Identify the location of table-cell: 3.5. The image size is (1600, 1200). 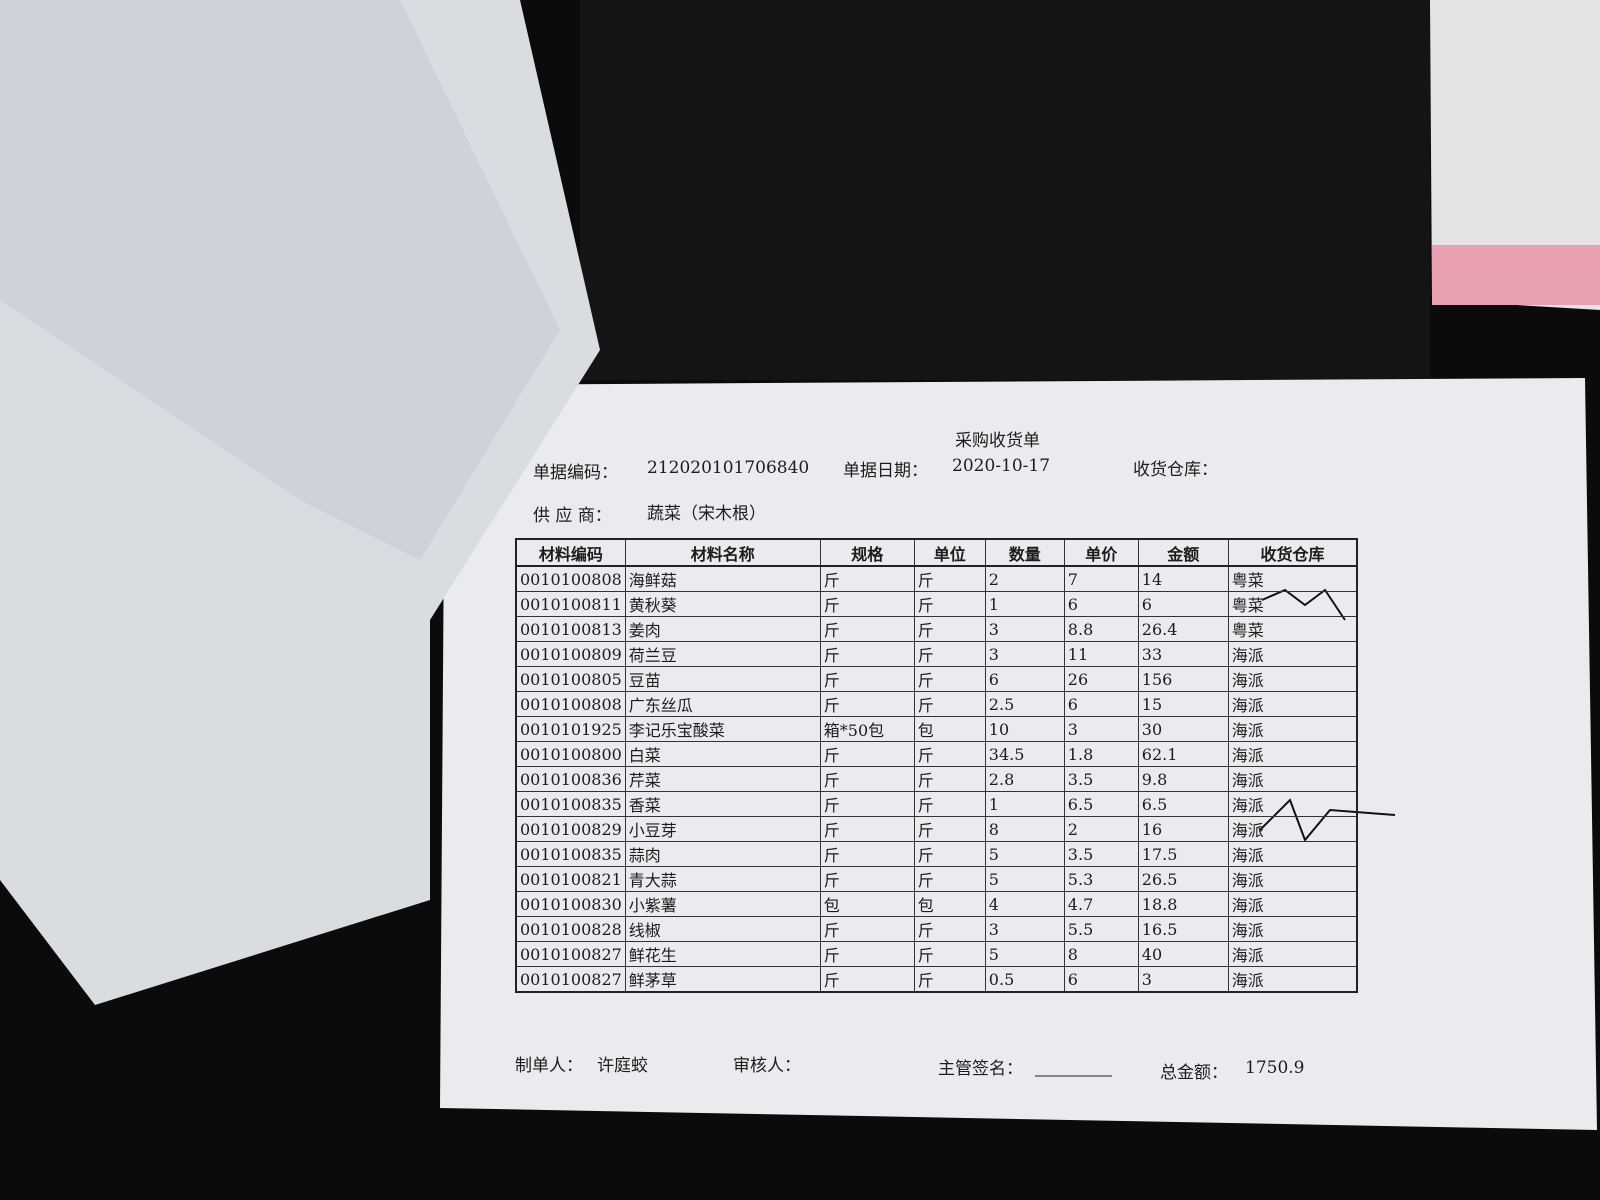
(1101, 854).